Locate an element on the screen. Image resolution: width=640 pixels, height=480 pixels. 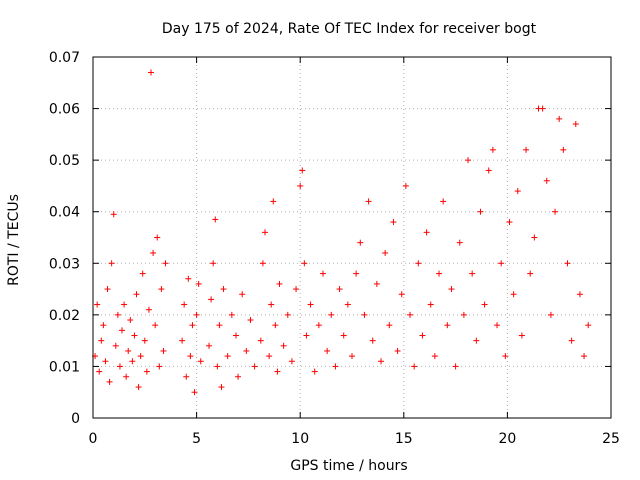
y-tick-label: 0.01 is located at coordinates (64, 367).